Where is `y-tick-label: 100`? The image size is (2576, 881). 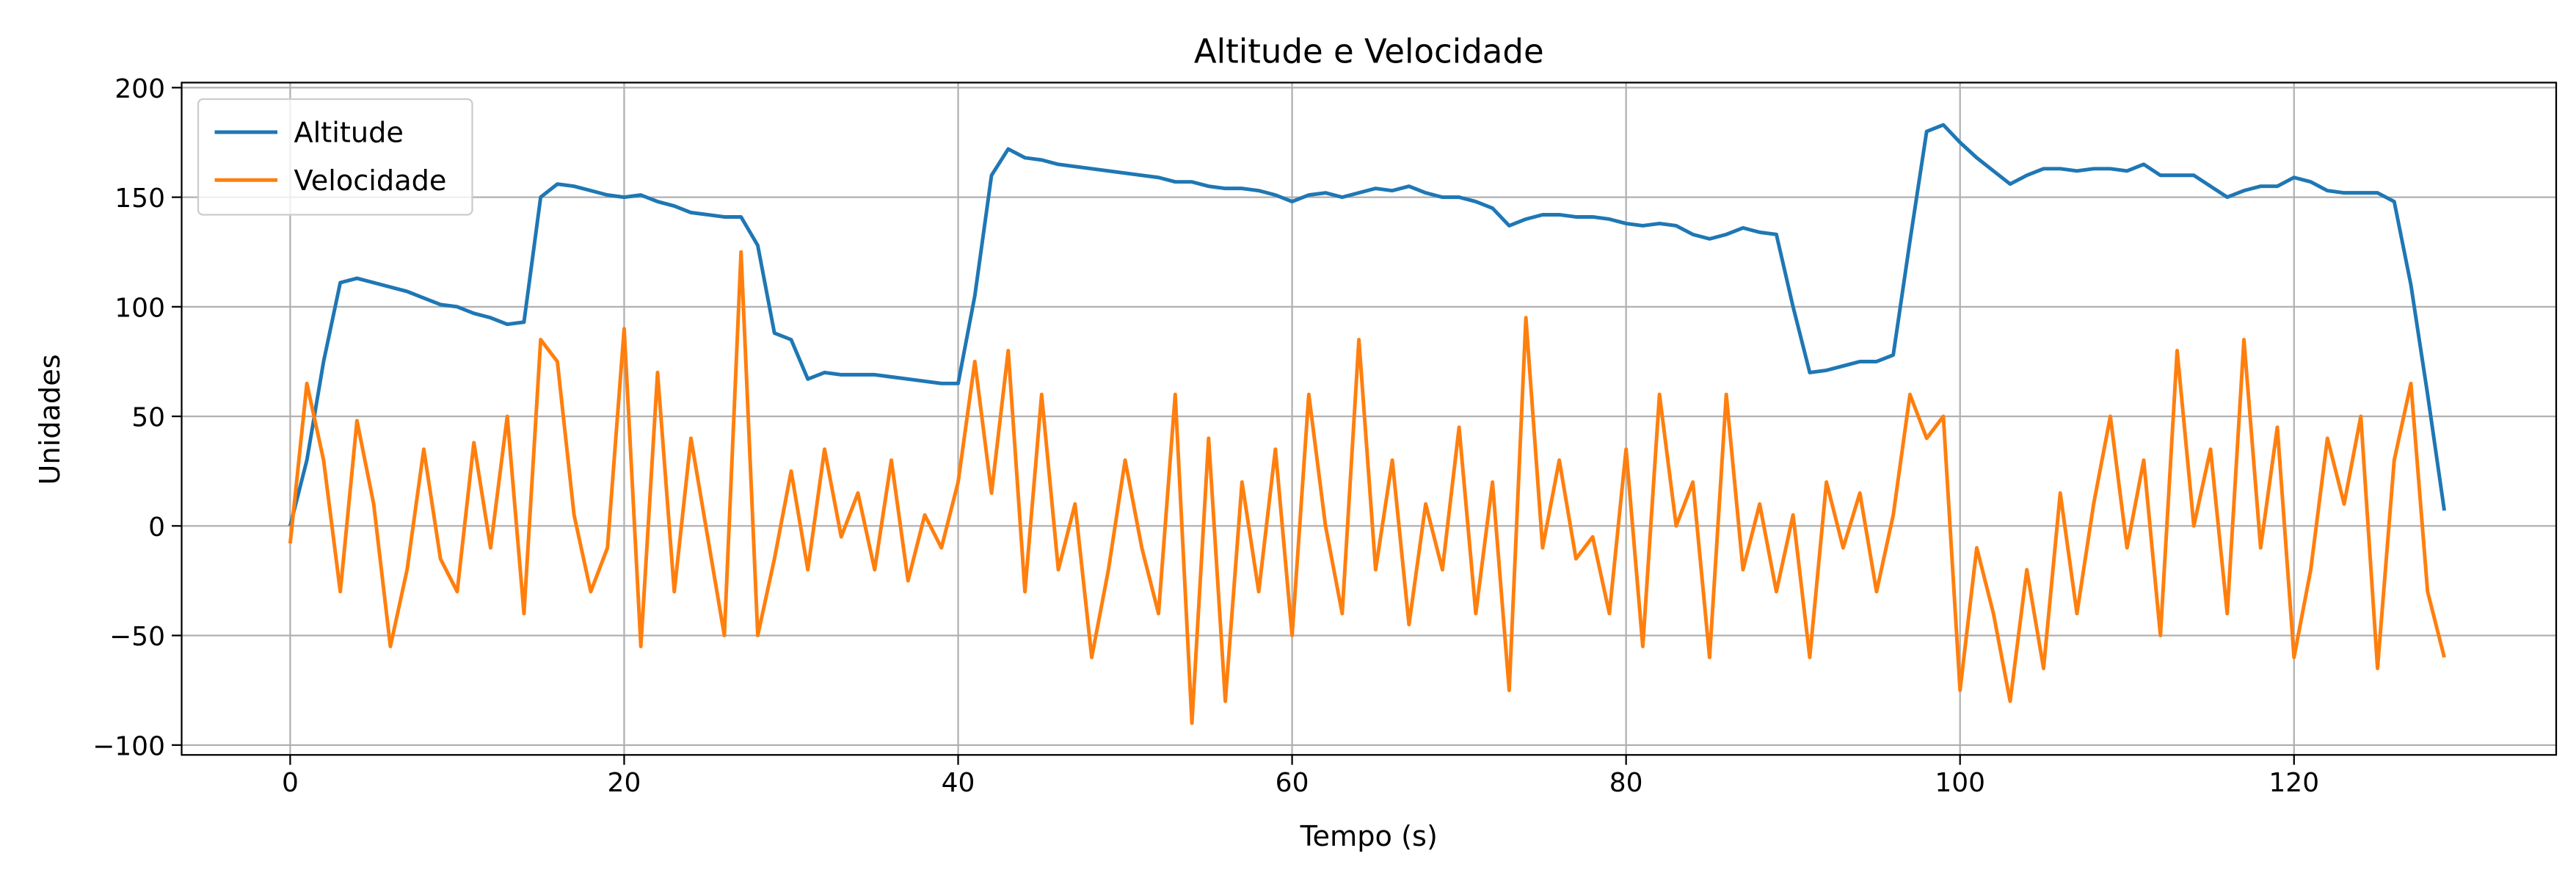 y-tick-label: 100 is located at coordinates (139, 308).